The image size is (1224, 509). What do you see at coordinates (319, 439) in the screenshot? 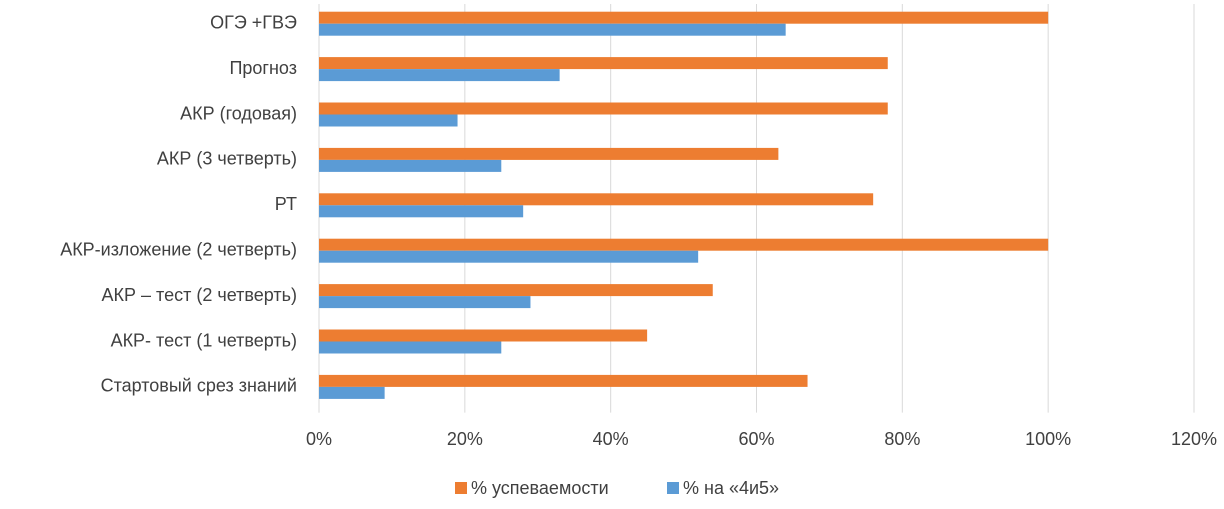
I see `x-tick-label: 0%` at bounding box center [319, 439].